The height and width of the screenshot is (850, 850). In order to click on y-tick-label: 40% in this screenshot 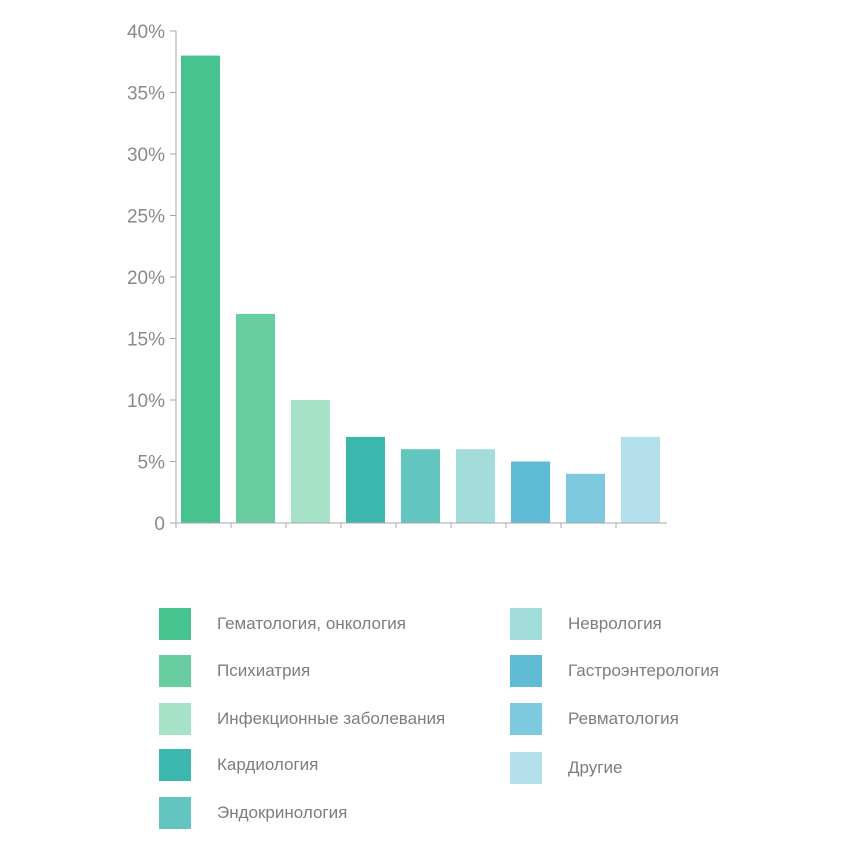, I will do `click(146, 32)`.